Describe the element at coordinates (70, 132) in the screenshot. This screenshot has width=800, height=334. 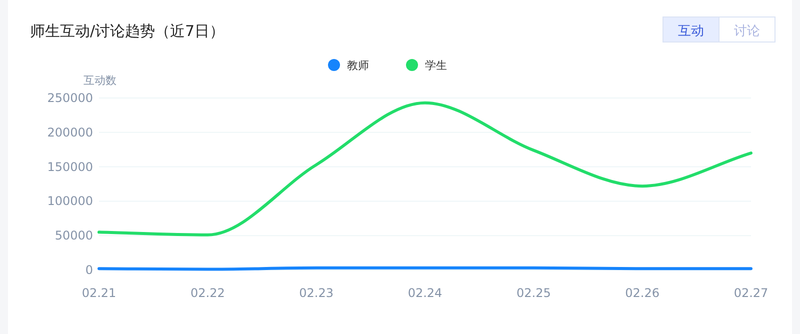
I see `y-tick-label: 200000` at that location.